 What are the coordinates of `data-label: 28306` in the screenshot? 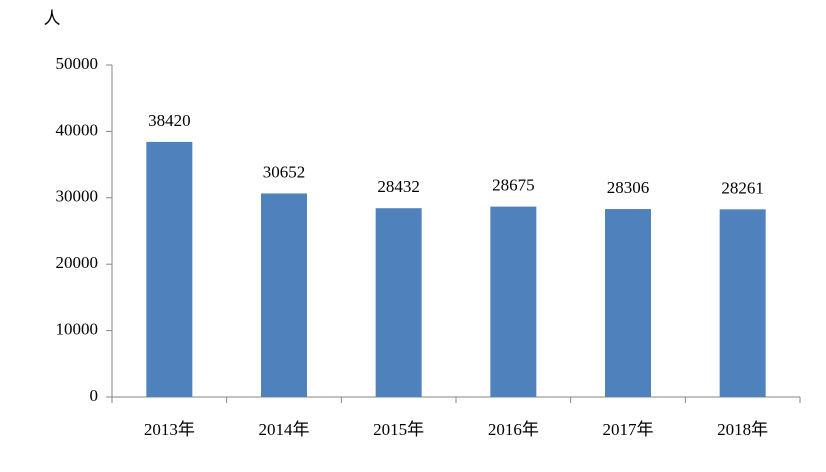 It's located at (628, 187).